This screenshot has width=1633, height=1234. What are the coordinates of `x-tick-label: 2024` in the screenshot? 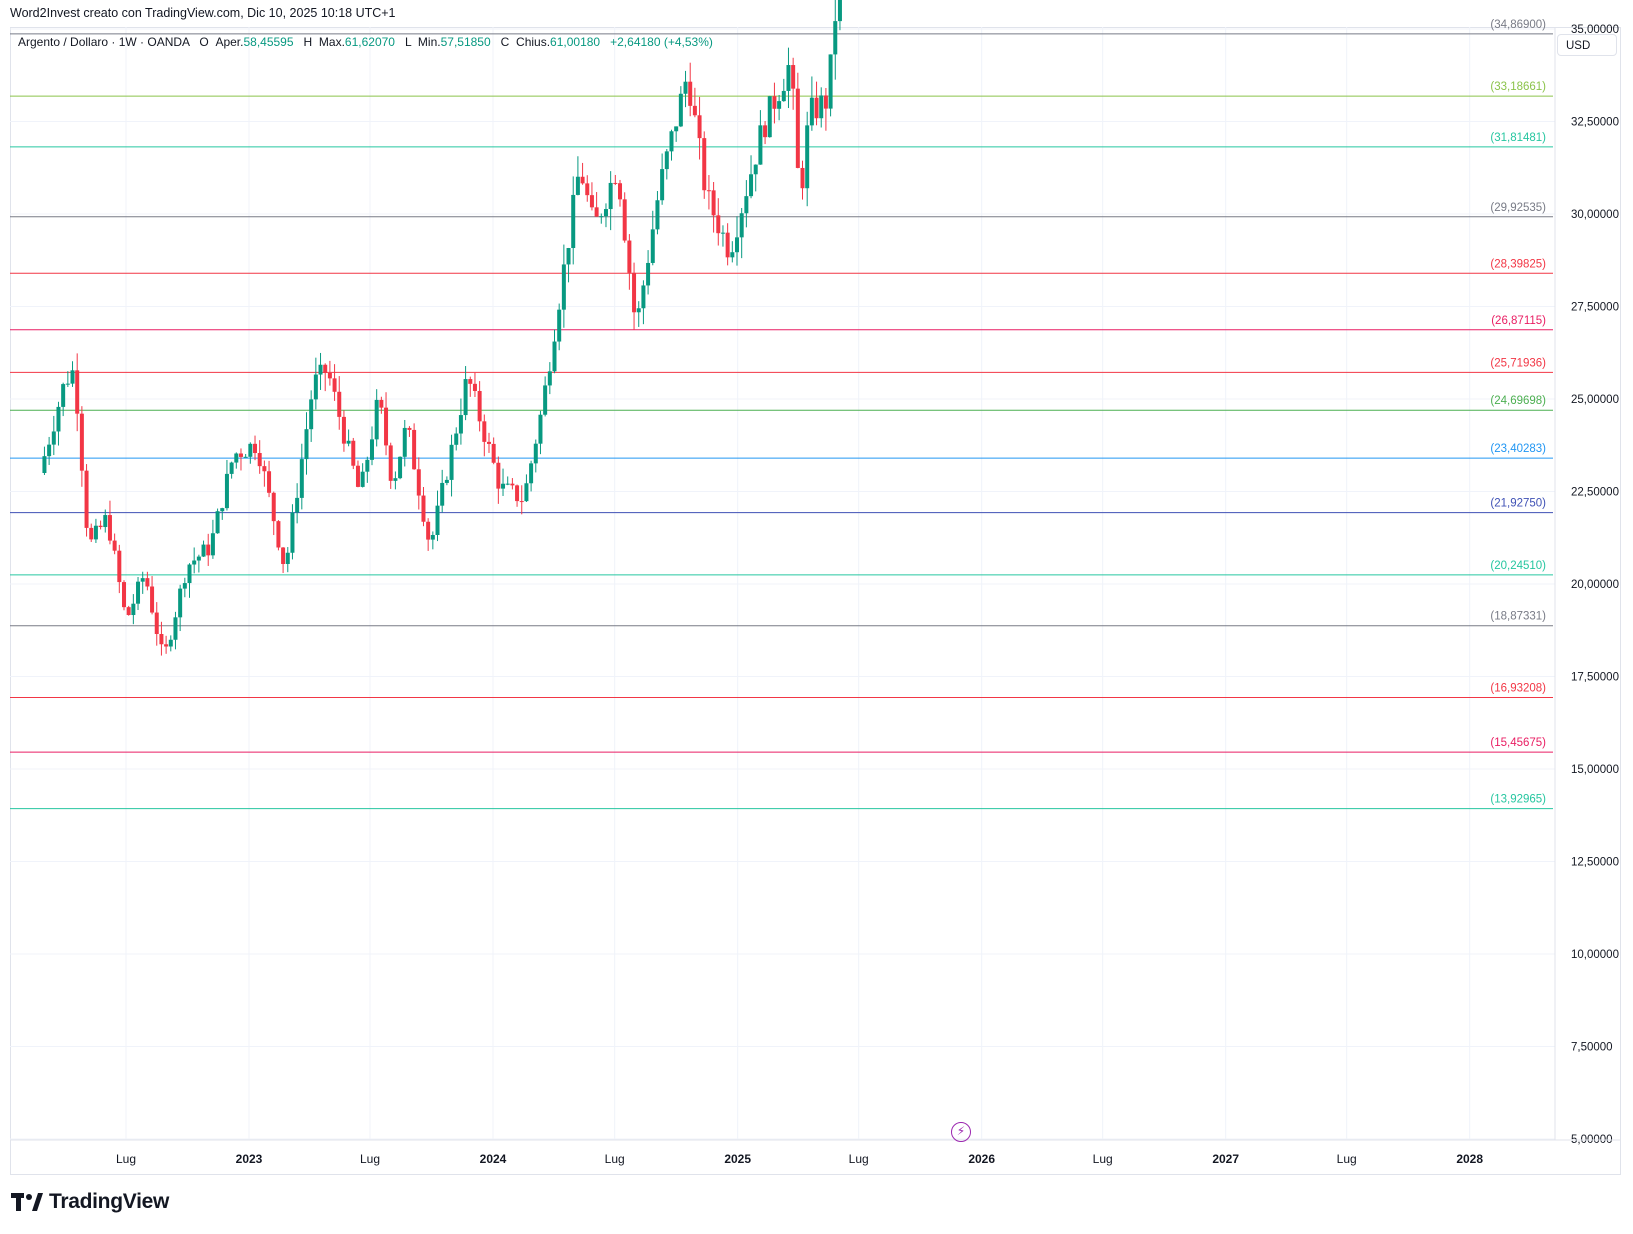 It's located at (493, 1159).